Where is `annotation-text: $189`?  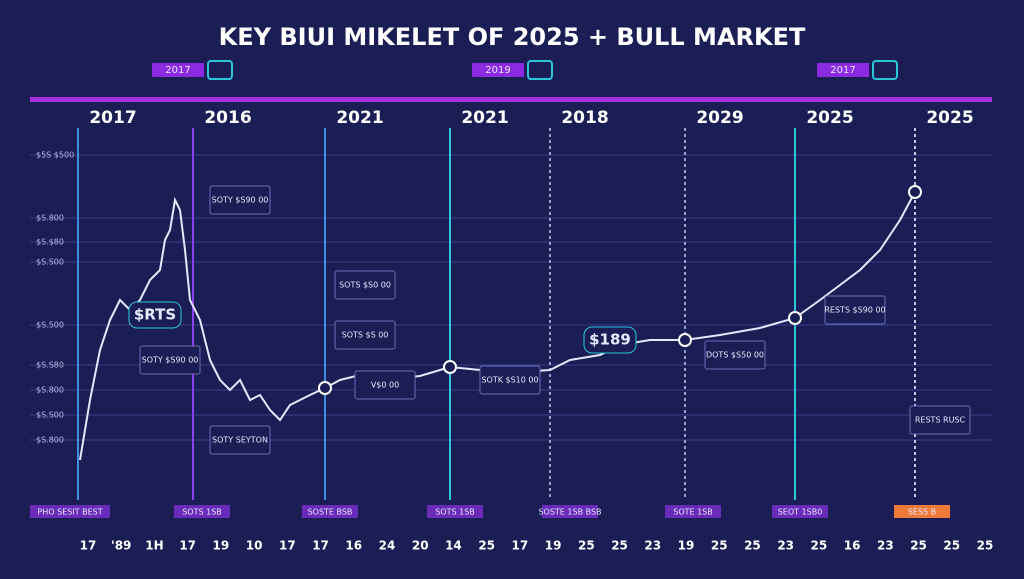 annotation-text: $189 is located at coordinates (610, 340).